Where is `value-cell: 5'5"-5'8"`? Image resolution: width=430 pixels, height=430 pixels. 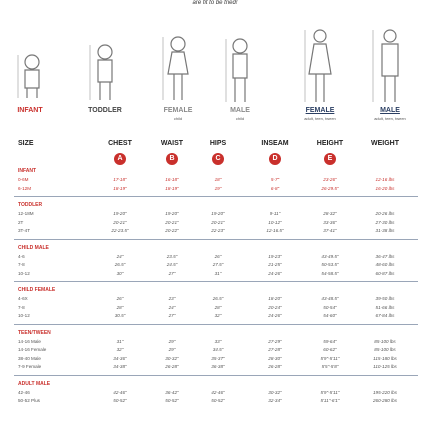 value-cell: 5'5"-5'8" is located at coordinates (330, 366).